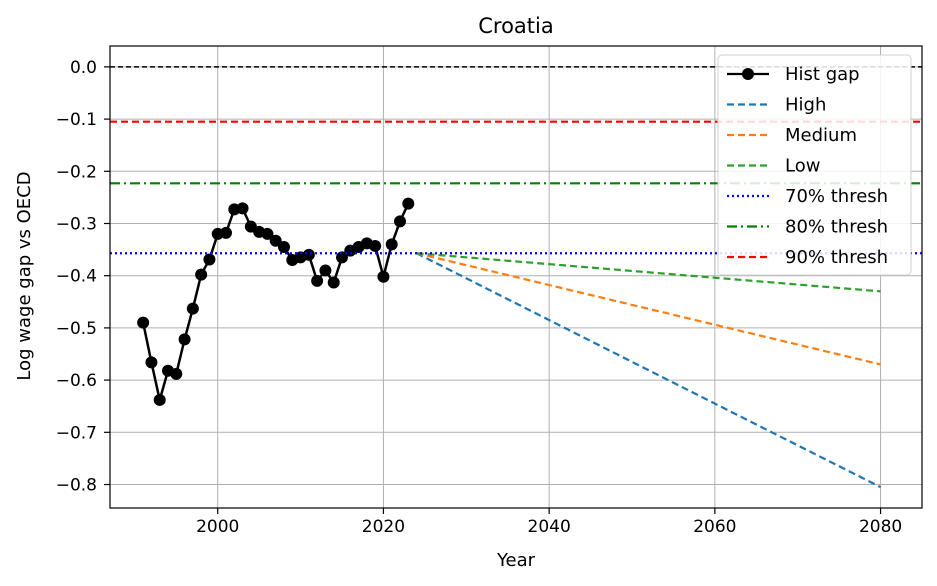 The height and width of the screenshot is (586, 937). I want to click on y-tick-label: −0.8, so click(76, 486).